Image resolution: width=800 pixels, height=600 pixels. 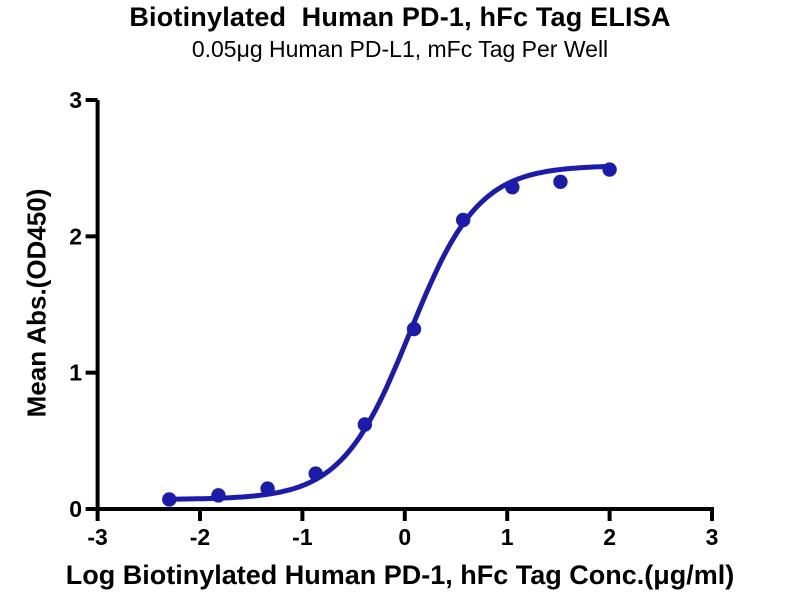 I want to click on x-tick-label: 1, so click(x=507, y=537).